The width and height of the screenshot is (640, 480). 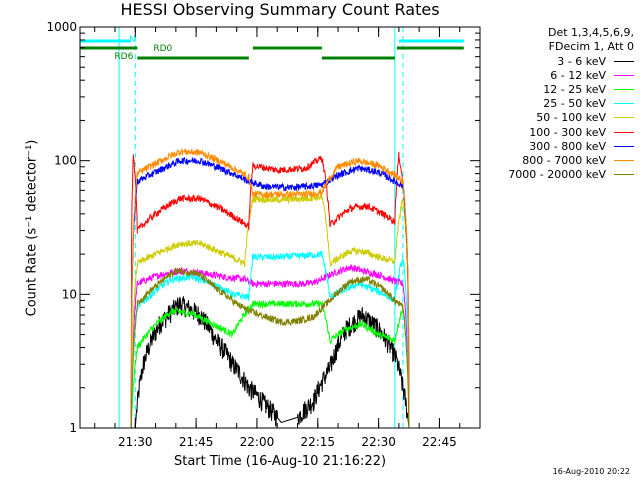 I want to click on x-tick-label: 21:30, so click(x=135, y=442).